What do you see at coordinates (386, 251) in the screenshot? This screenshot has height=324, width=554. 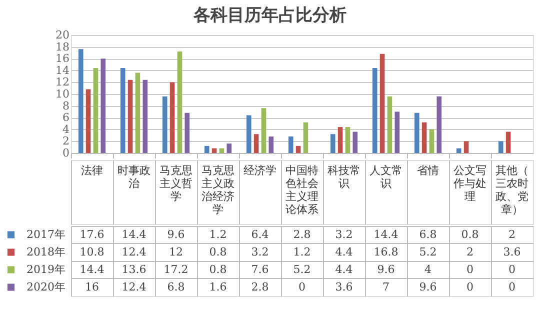 I see `data-label: 16.8` at bounding box center [386, 251].